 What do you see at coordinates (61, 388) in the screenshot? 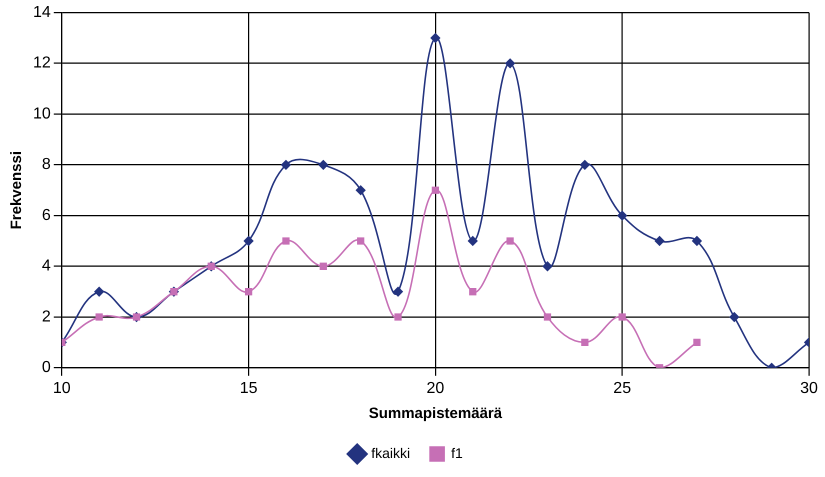
I see `x-tick-label: 10` at bounding box center [61, 388].